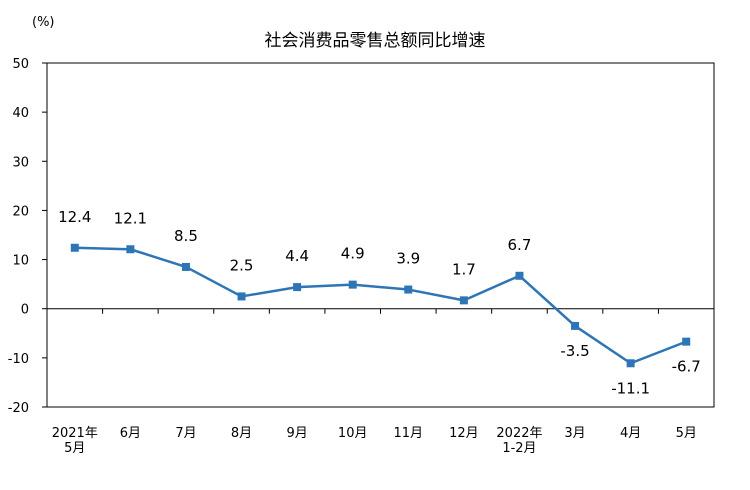  Describe the element at coordinates (574, 433) in the screenshot. I see `x-tick-label: 3月` at that location.